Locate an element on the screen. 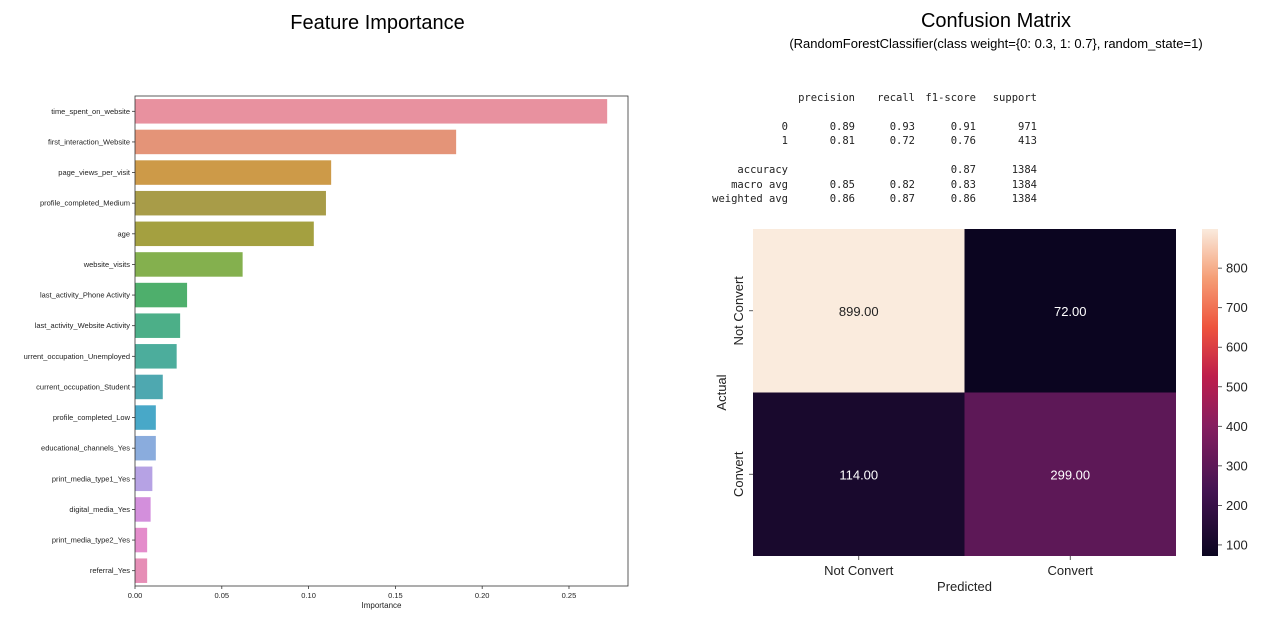 The image size is (1287, 621). y-tick-label-4: age is located at coordinates (123, 233).